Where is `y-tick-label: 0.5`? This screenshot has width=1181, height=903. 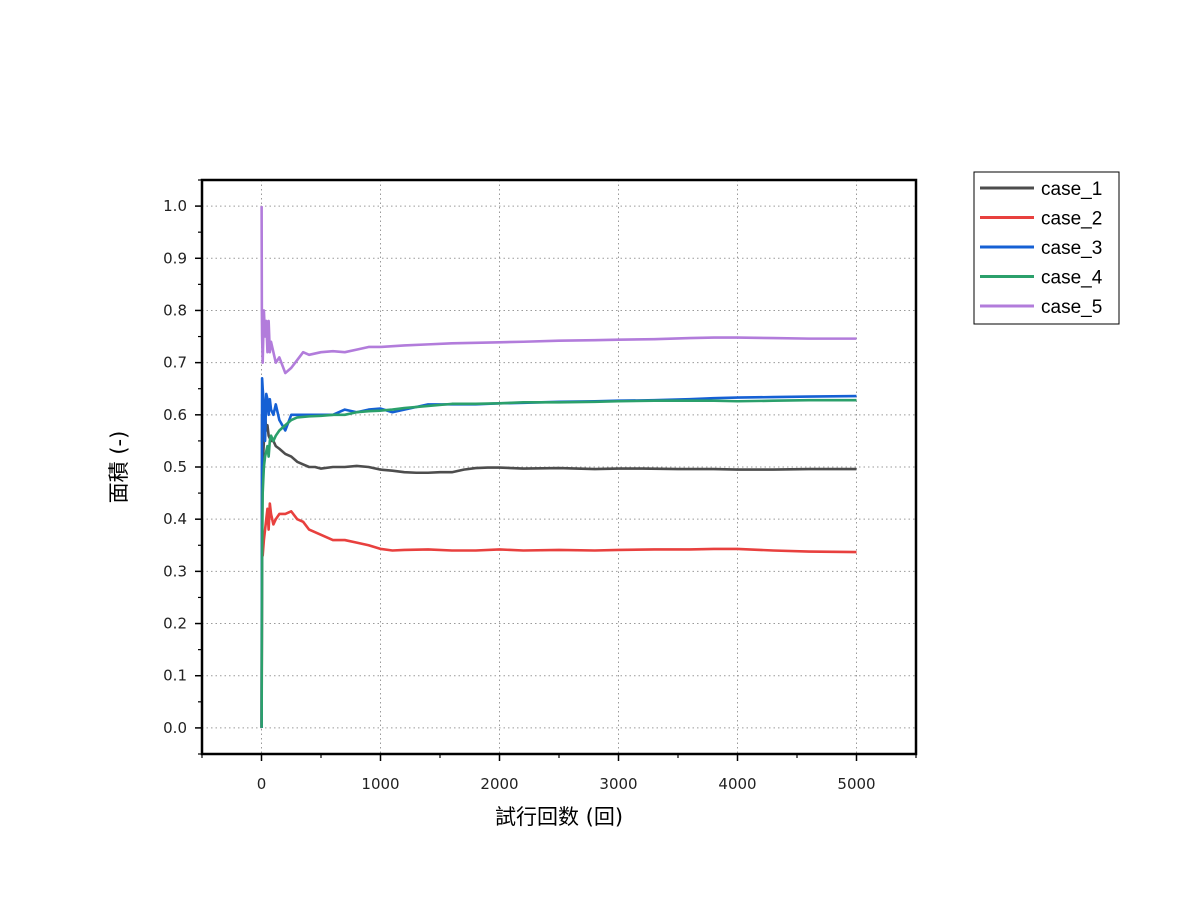
y-tick-label: 0.5 is located at coordinates (175, 467).